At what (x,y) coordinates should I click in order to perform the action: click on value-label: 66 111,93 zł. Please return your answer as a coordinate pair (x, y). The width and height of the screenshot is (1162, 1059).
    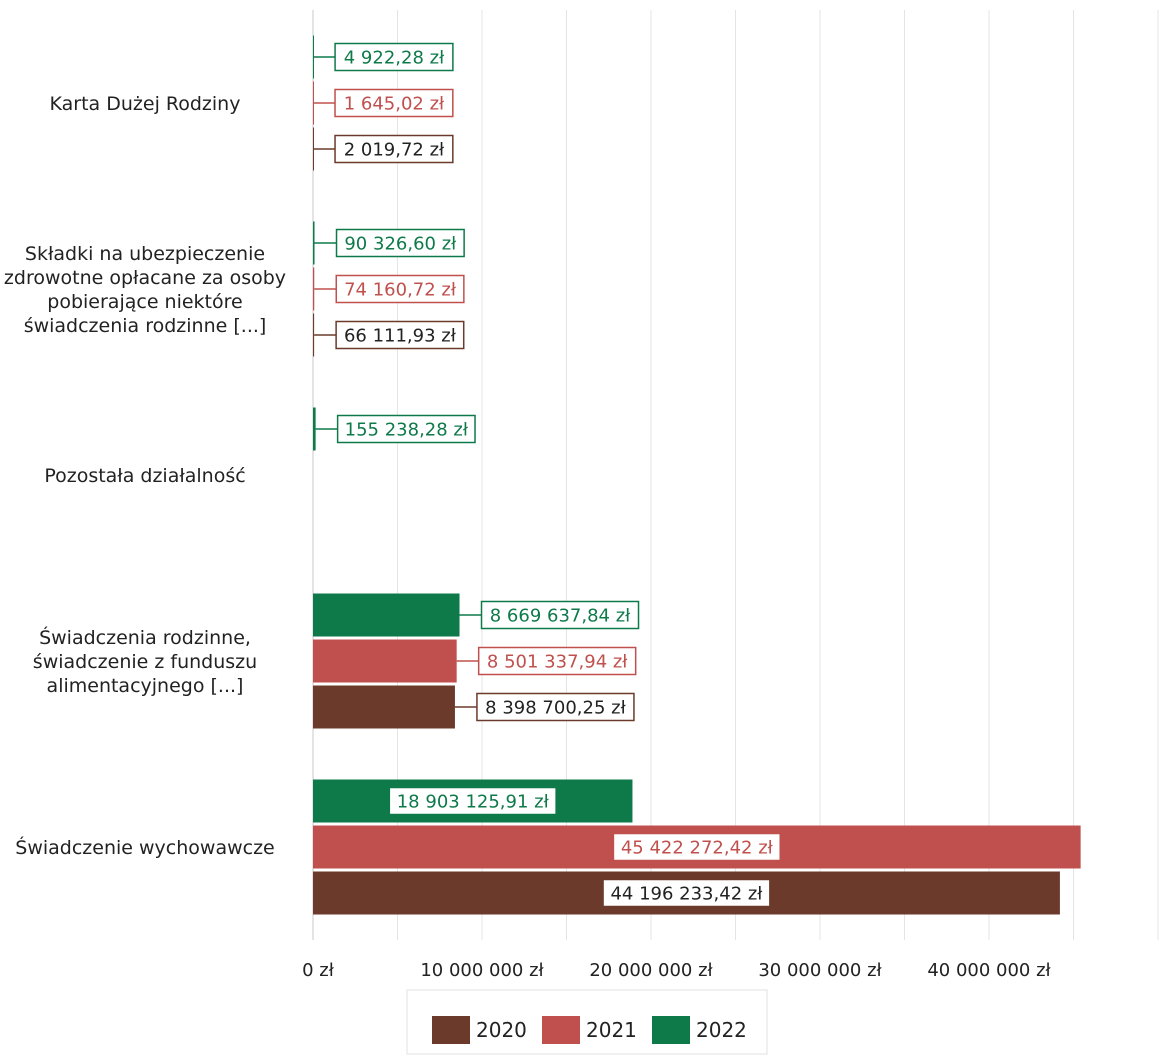
    Looking at the image, I should click on (400, 336).